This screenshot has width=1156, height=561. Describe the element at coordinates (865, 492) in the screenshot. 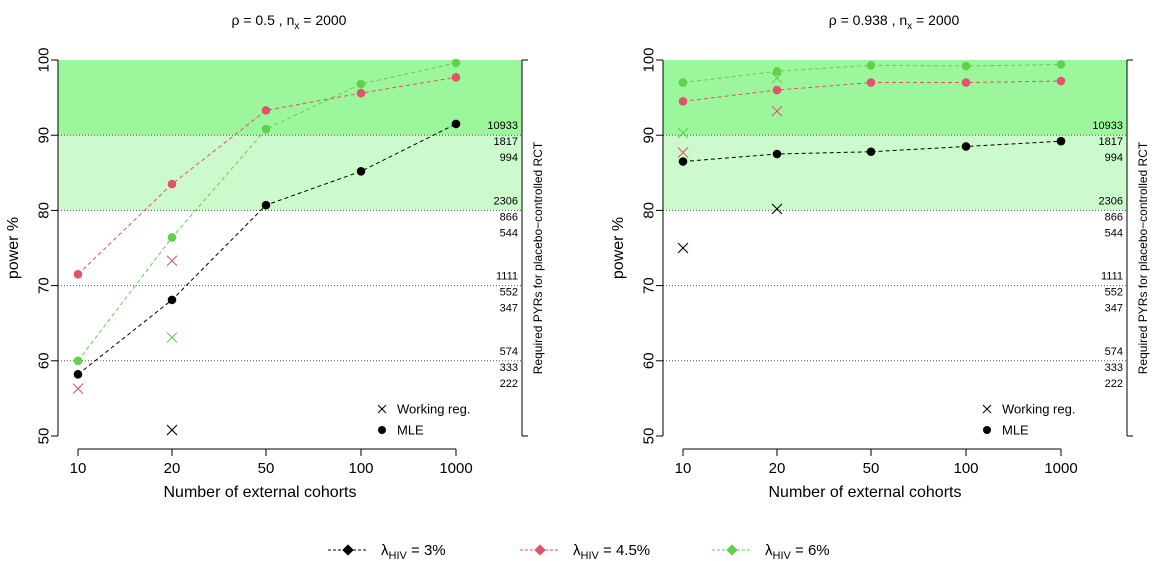

I see `x-axis-title: Number of external cohorts` at that location.